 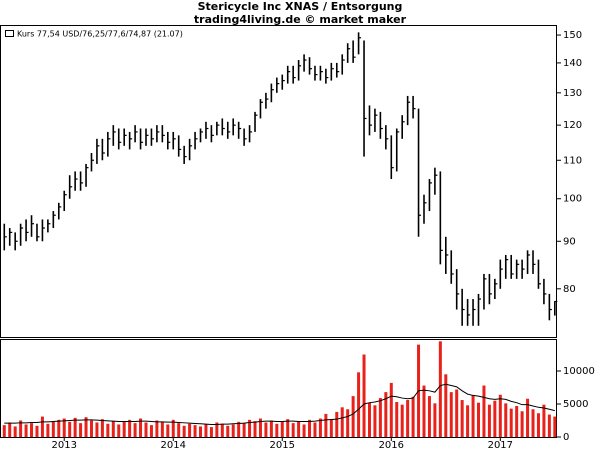 What do you see at coordinates (100, 34) in the screenshot?
I see `legend-label: Kurs 77,54 USD/76,25/77,6/74,87 (21.07)` at bounding box center [100, 34].